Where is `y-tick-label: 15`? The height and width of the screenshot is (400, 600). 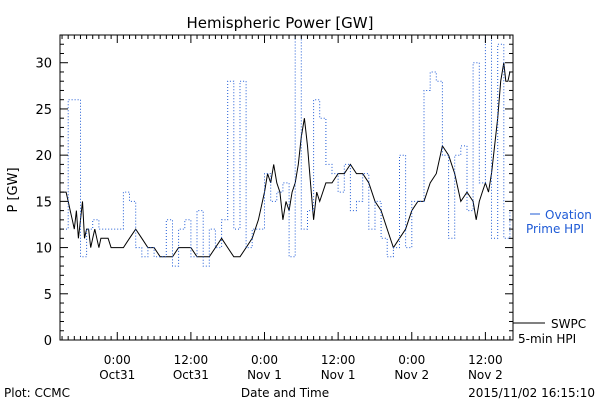 y-tick-label: 15 is located at coordinates (43, 202).